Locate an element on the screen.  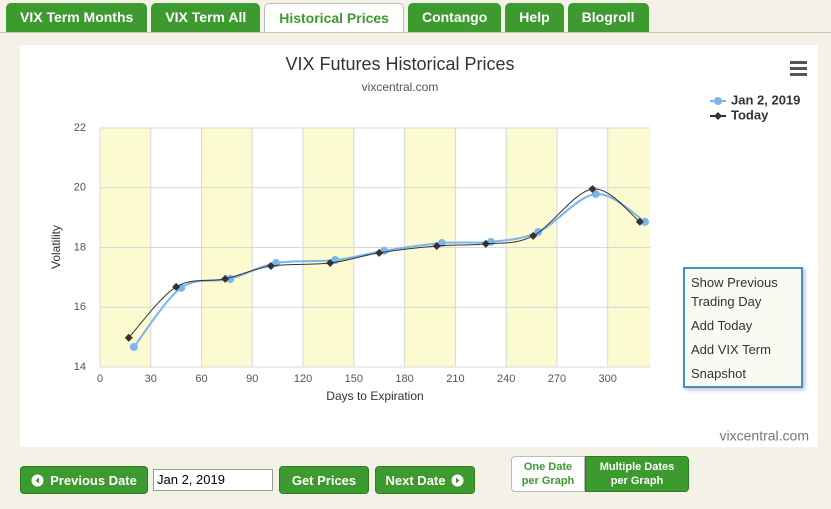
next-date-button: Next Date is located at coordinates (425, 480).